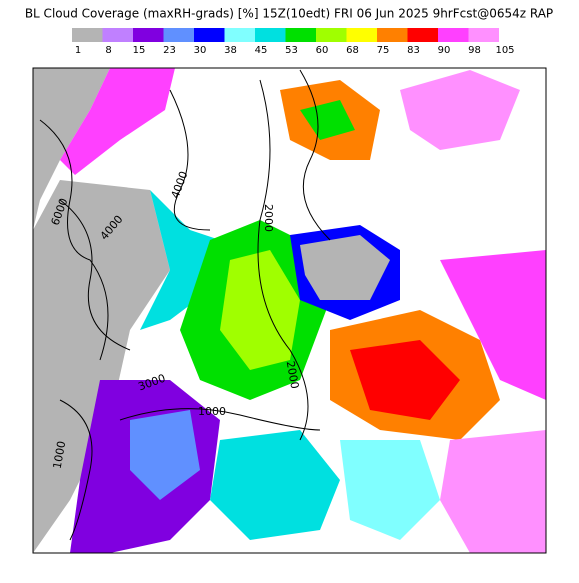 This screenshot has width=579, height=583. I want to click on colorbar: 1 8 15 23 30 38 45 53 60 68 75 83 90 98 105, so click(293, 42).